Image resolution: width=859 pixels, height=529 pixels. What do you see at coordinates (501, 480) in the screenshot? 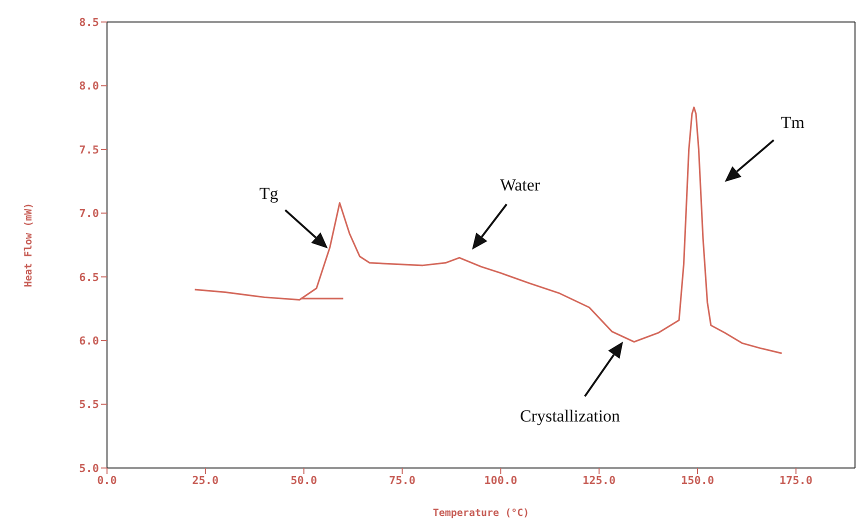
I see `x-tick-label: 100.0` at bounding box center [501, 480].